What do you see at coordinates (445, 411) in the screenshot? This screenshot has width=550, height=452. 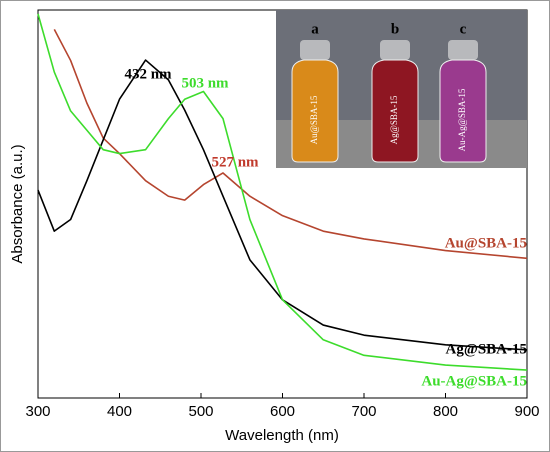 I see `x-tick-label: 800` at bounding box center [445, 411].